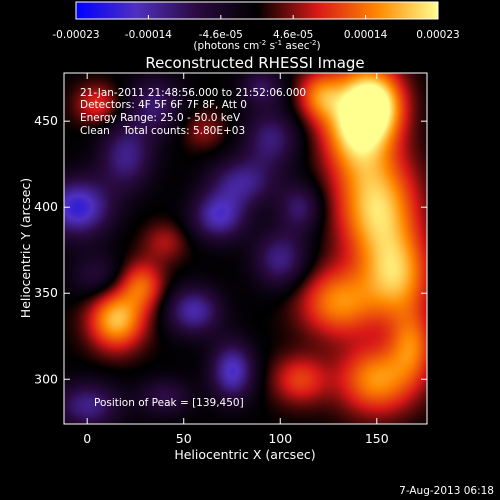 The width and height of the screenshot is (500, 500). What do you see at coordinates (293, 35) in the screenshot?
I see `colorbar-tick-label: 4.6e-05` at bounding box center [293, 35].